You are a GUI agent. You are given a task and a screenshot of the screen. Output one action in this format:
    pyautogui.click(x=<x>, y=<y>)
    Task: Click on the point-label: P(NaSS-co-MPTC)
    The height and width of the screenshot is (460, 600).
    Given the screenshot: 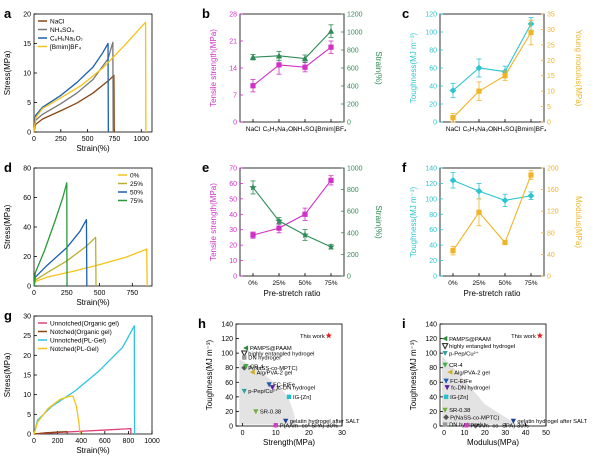 What is the action you would take?
    pyautogui.click(x=272, y=369)
    